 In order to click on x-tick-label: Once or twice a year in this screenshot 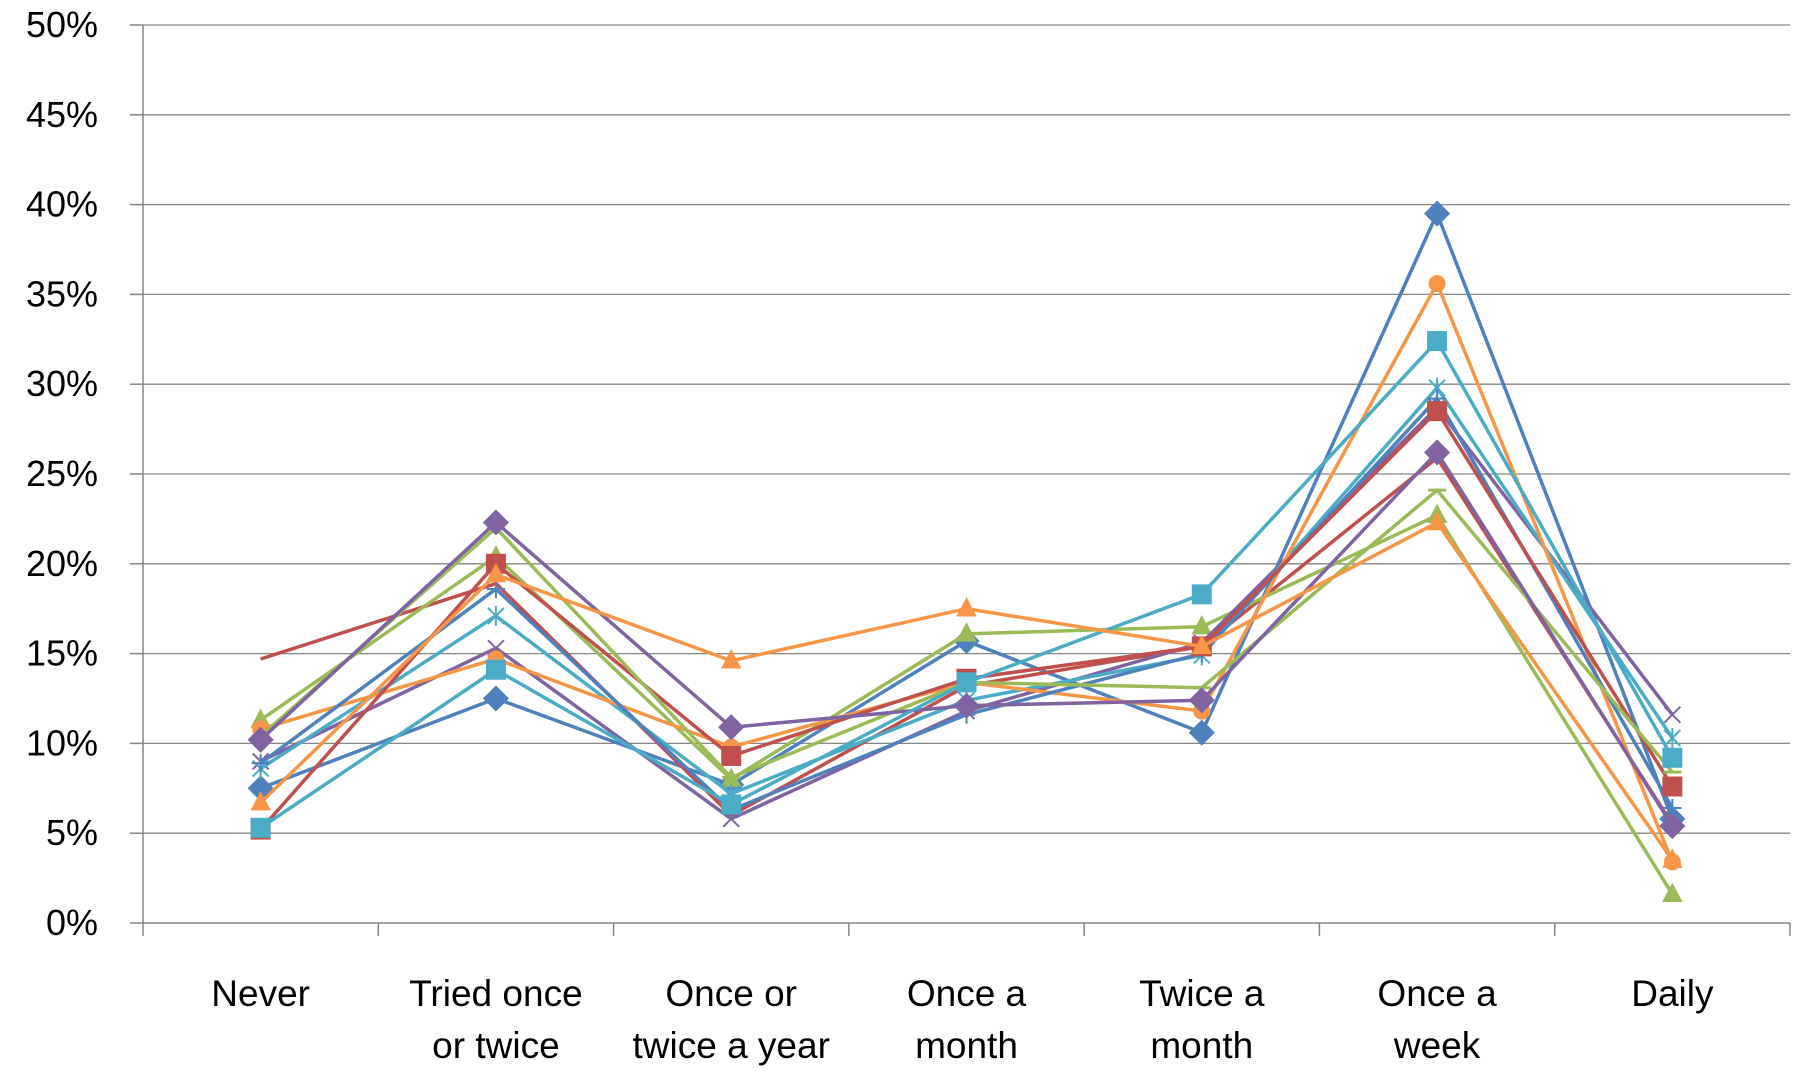, I will do `click(731, 1019)`.